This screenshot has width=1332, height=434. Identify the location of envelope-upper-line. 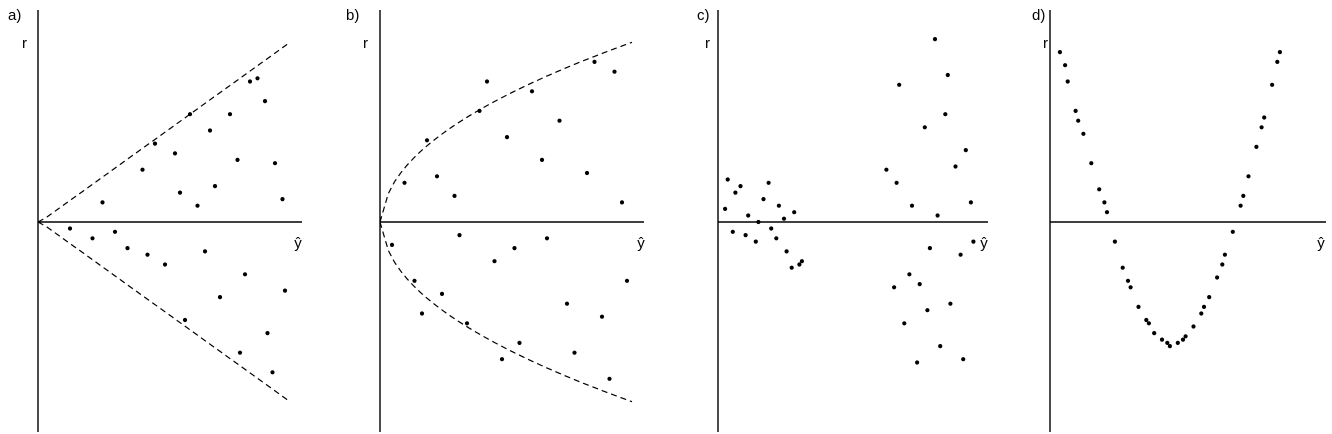
(164, 132).